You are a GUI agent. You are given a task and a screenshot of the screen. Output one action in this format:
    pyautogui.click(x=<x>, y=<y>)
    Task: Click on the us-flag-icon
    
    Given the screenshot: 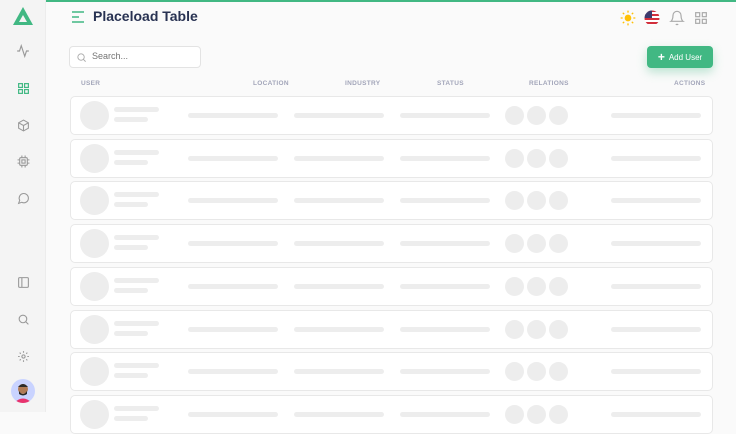 What is the action you would take?
    pyautogui.click(x=652, y=18)
    